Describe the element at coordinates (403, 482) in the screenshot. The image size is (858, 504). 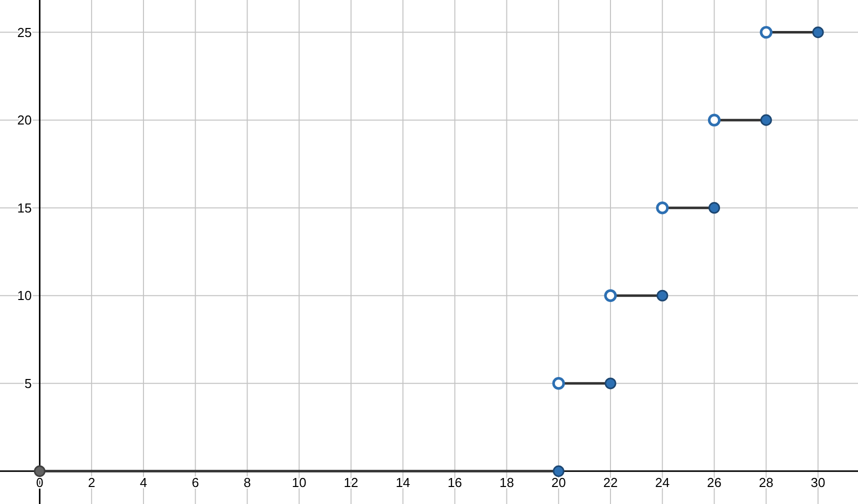
I see `x-tick-label: 14` at that location.